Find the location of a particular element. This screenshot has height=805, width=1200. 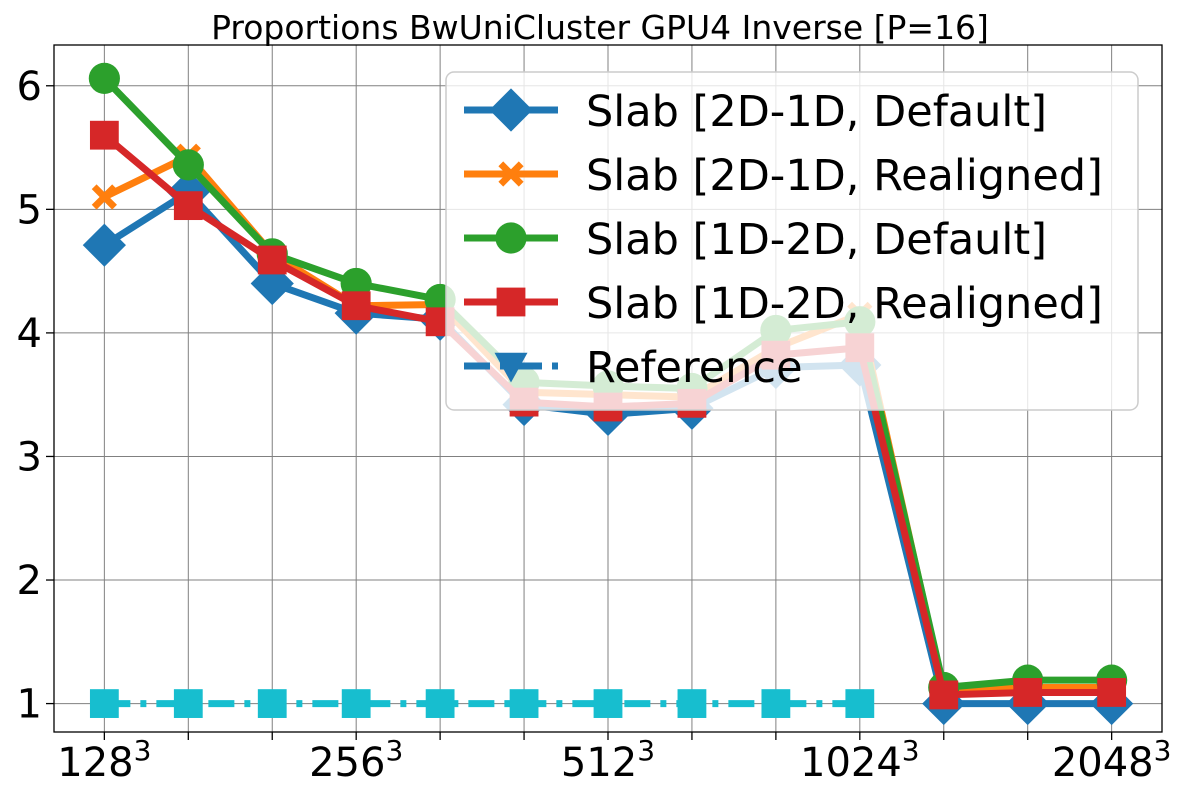

legend-item: Slab [2D-1D, Realigned] is located at coordinates (783, 176).